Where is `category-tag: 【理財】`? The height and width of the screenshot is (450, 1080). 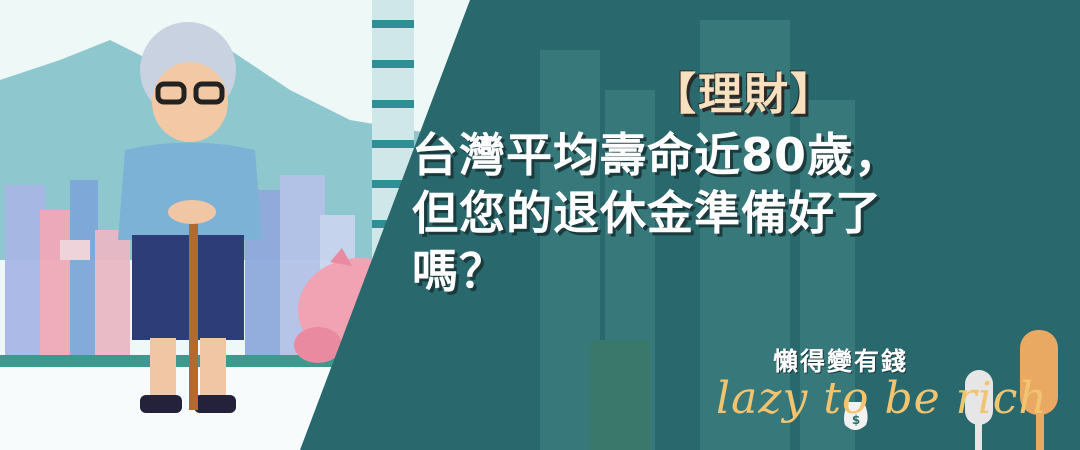 category-tag: 【理財】 is located at coordinates (744, 94).